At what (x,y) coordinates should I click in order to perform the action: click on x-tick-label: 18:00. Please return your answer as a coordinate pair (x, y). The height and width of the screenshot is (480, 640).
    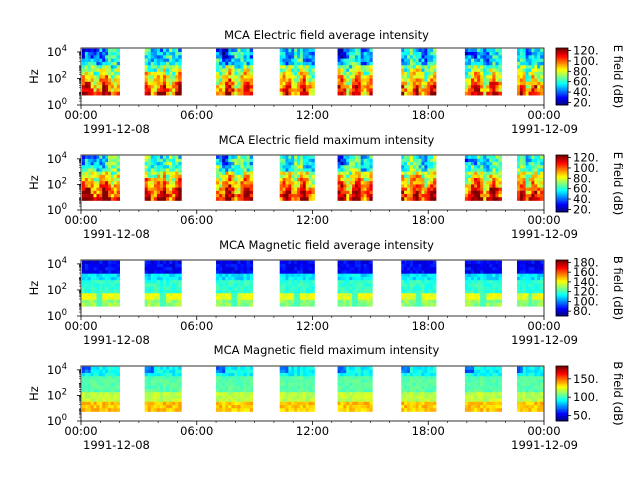
    Looking at the image, I should click on (428, 220).